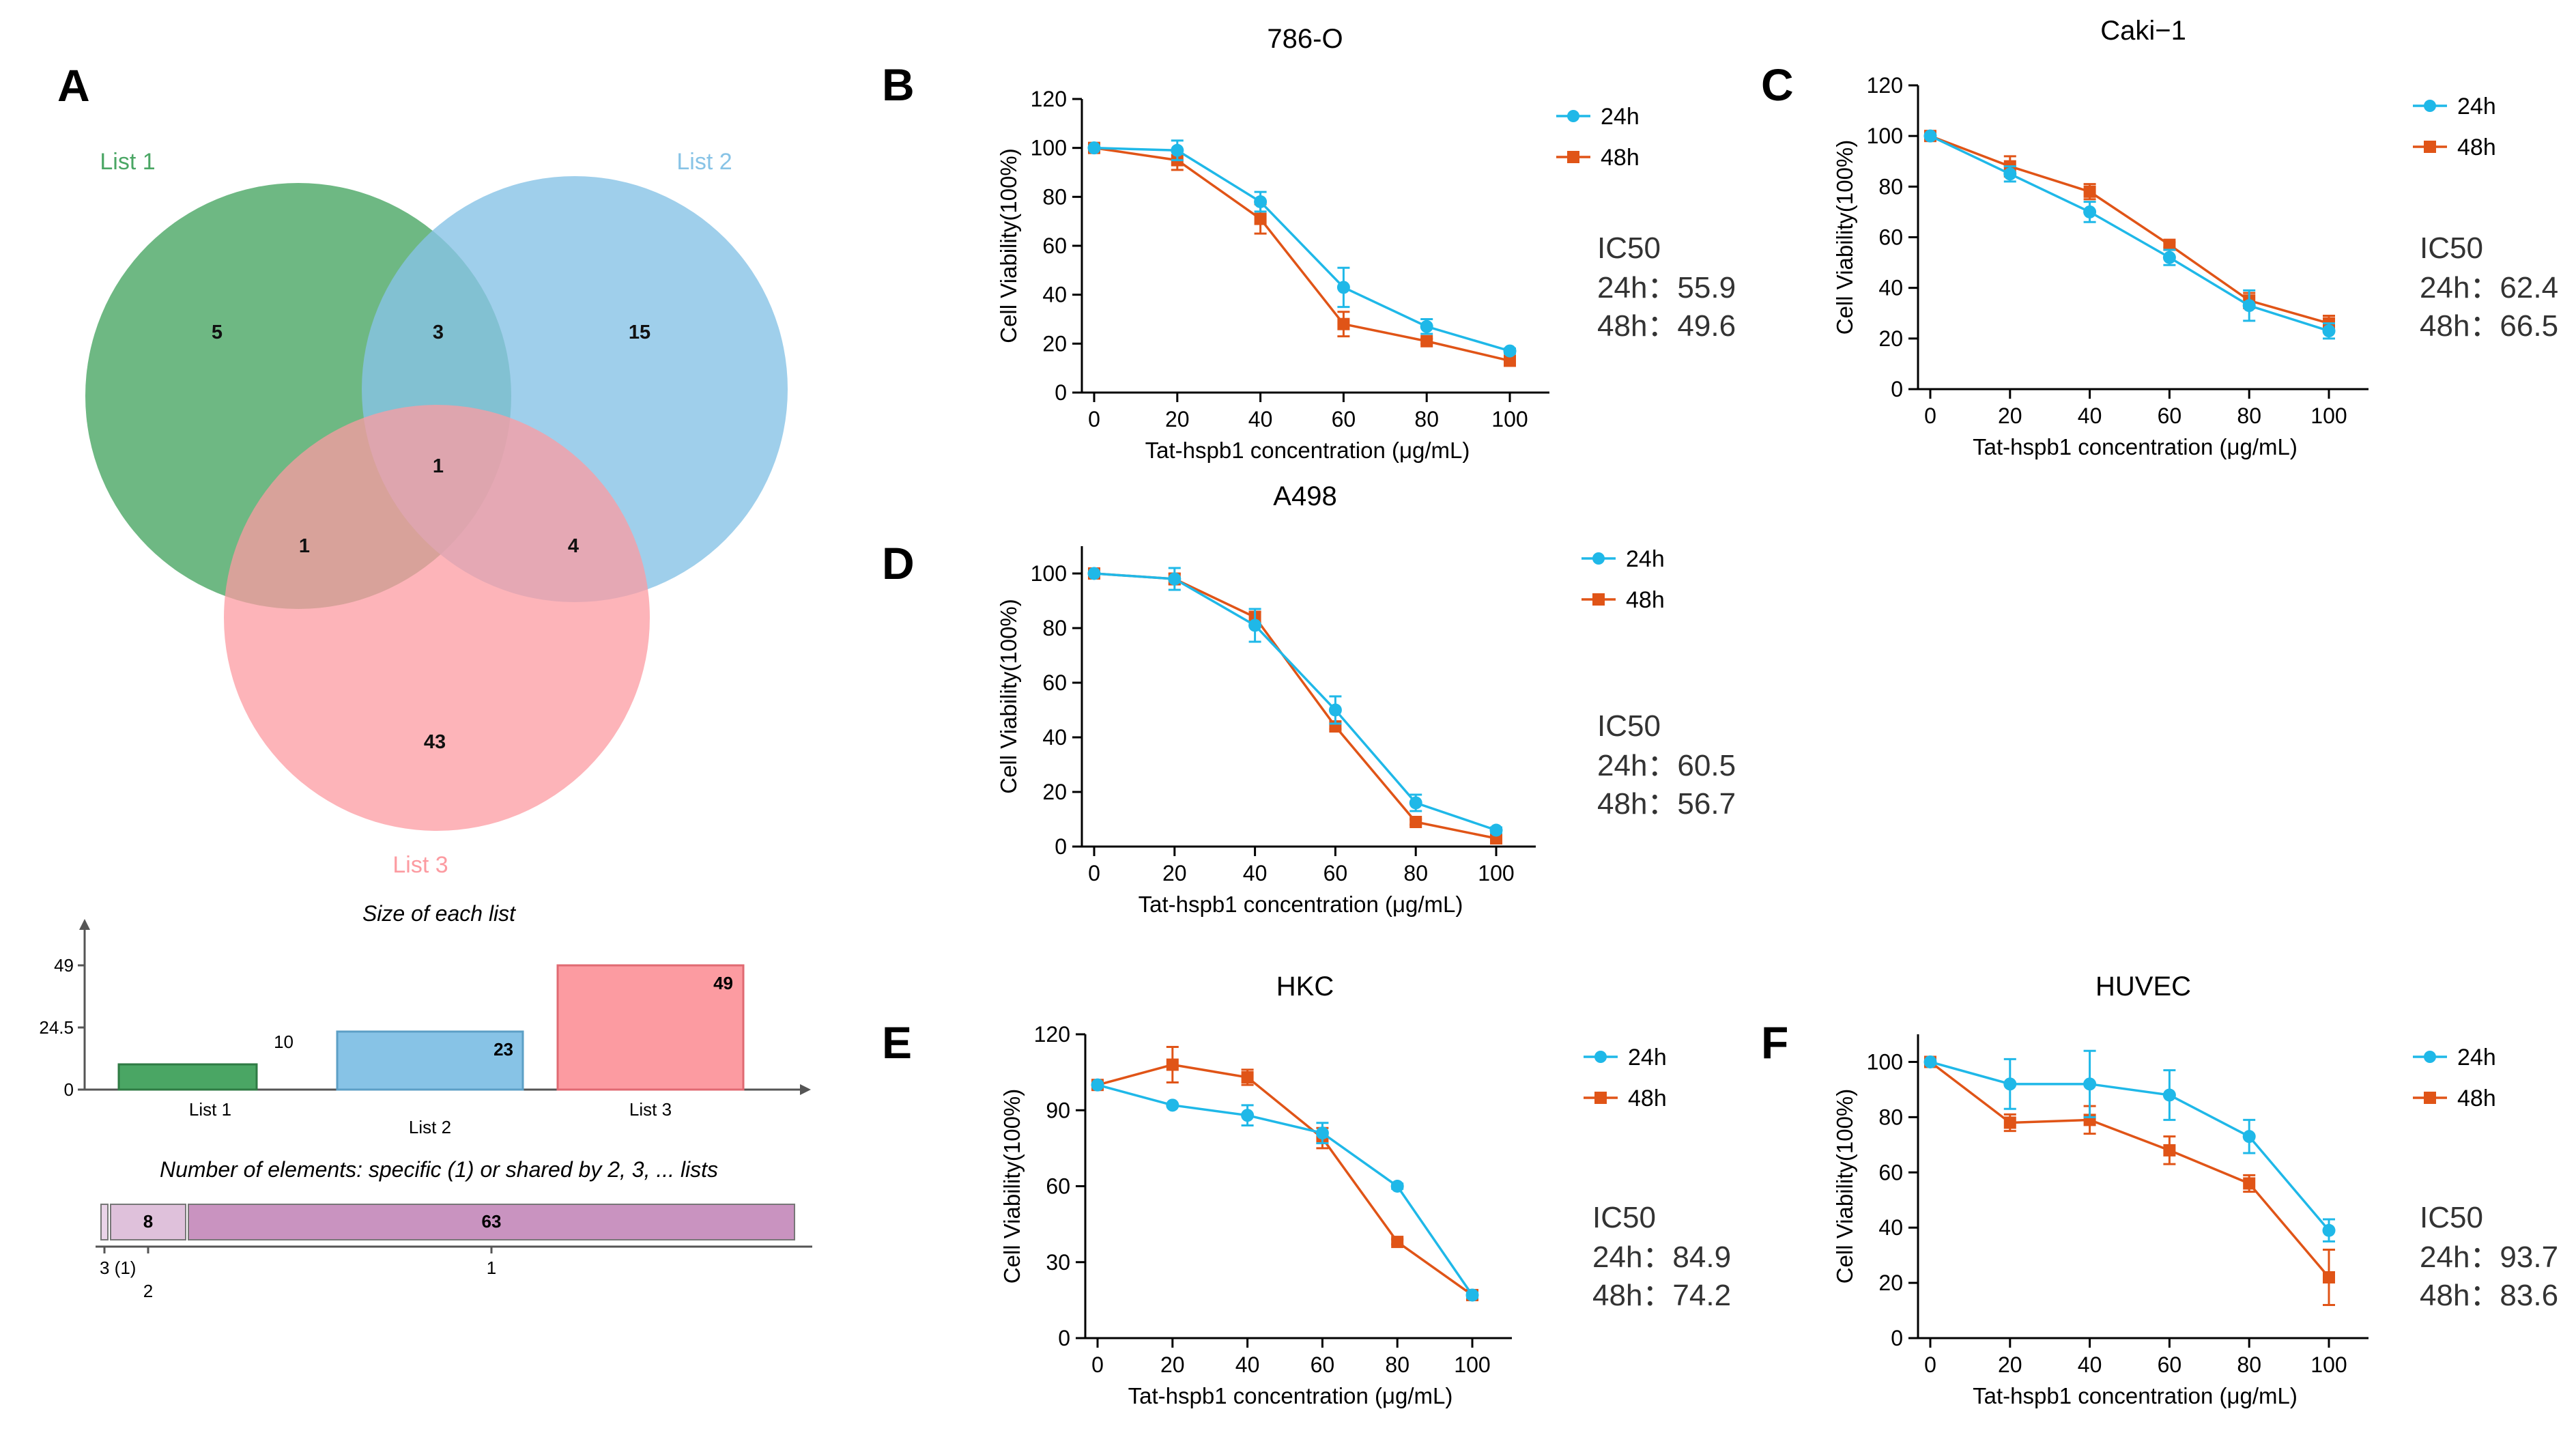 This screenshot has height=1433, width=2576. Describe the element at coordinates (1307, 450) in the screenshot. I see `x-axis-label: Tat-hspb1 concentration (μg/mL)` at that location.